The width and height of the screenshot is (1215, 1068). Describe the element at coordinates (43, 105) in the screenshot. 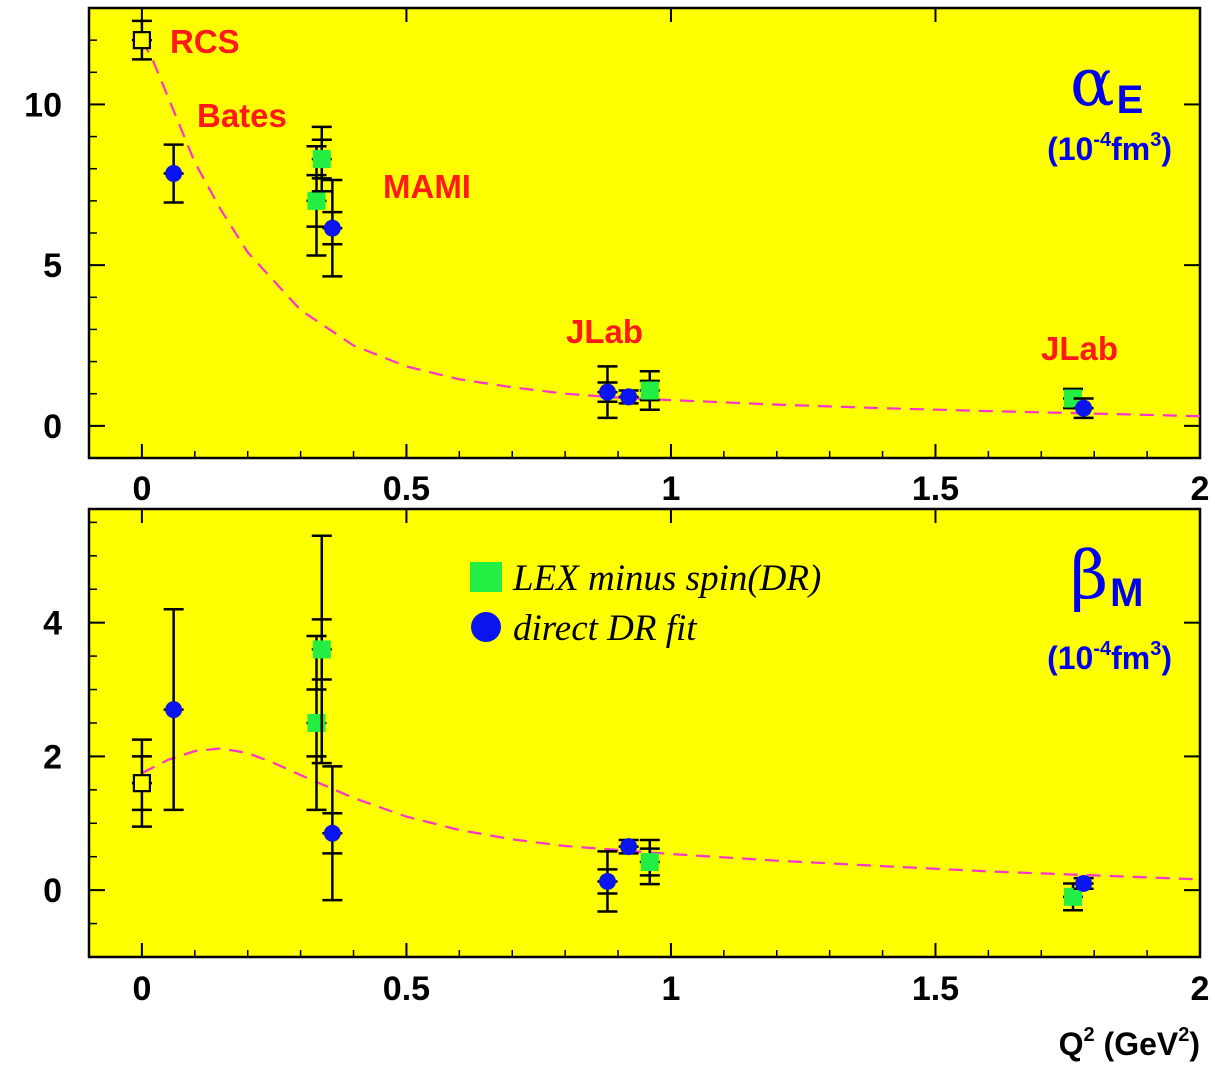

I see `y-tick-label: 10` at that location.